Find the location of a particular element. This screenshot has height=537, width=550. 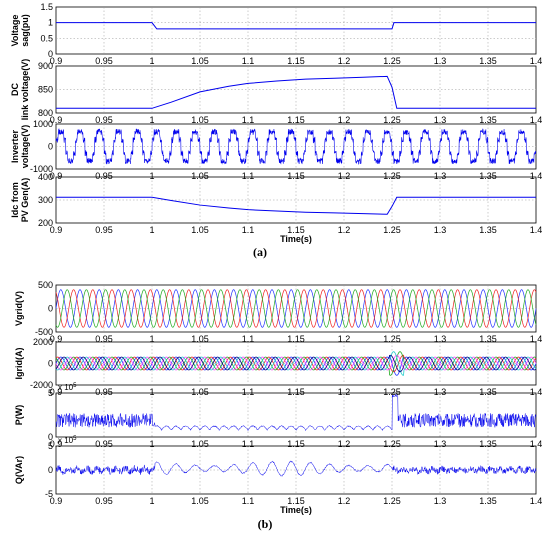

ytick-label: 0.5 is located at coordinates (46, 38).